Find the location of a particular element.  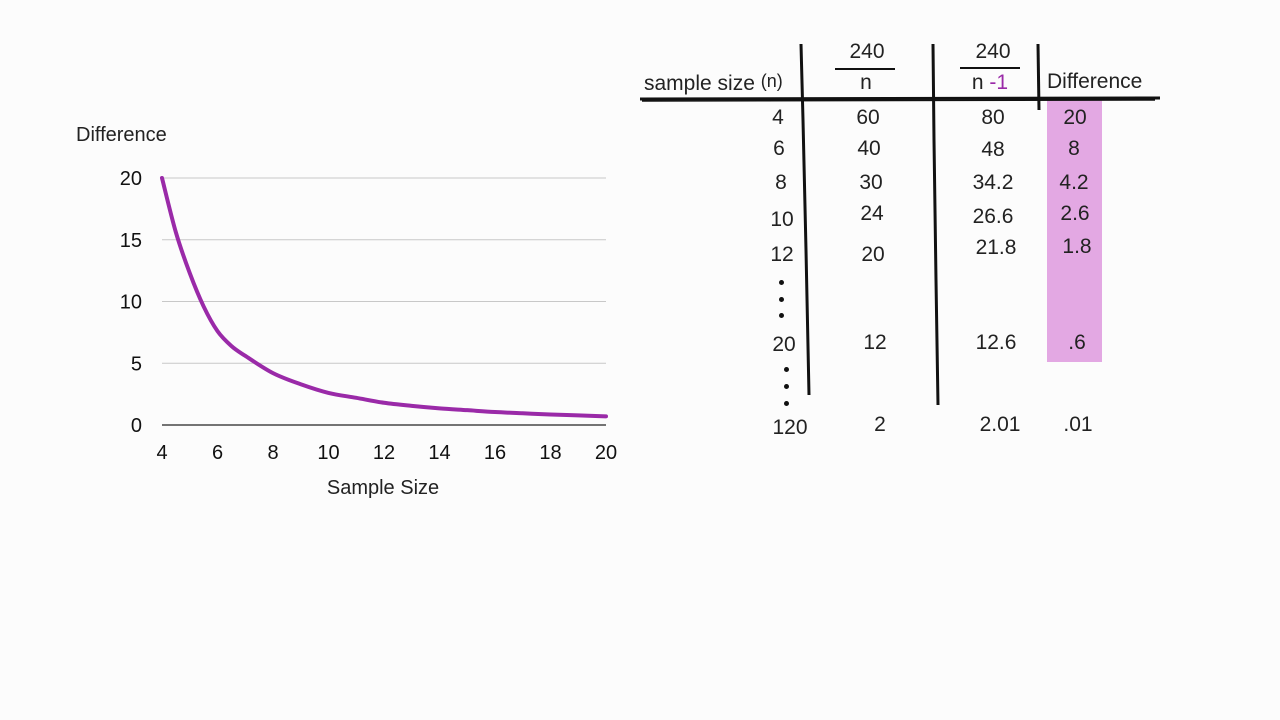

table-cell-sample-size: 12 is located at coordinates (782, 254).